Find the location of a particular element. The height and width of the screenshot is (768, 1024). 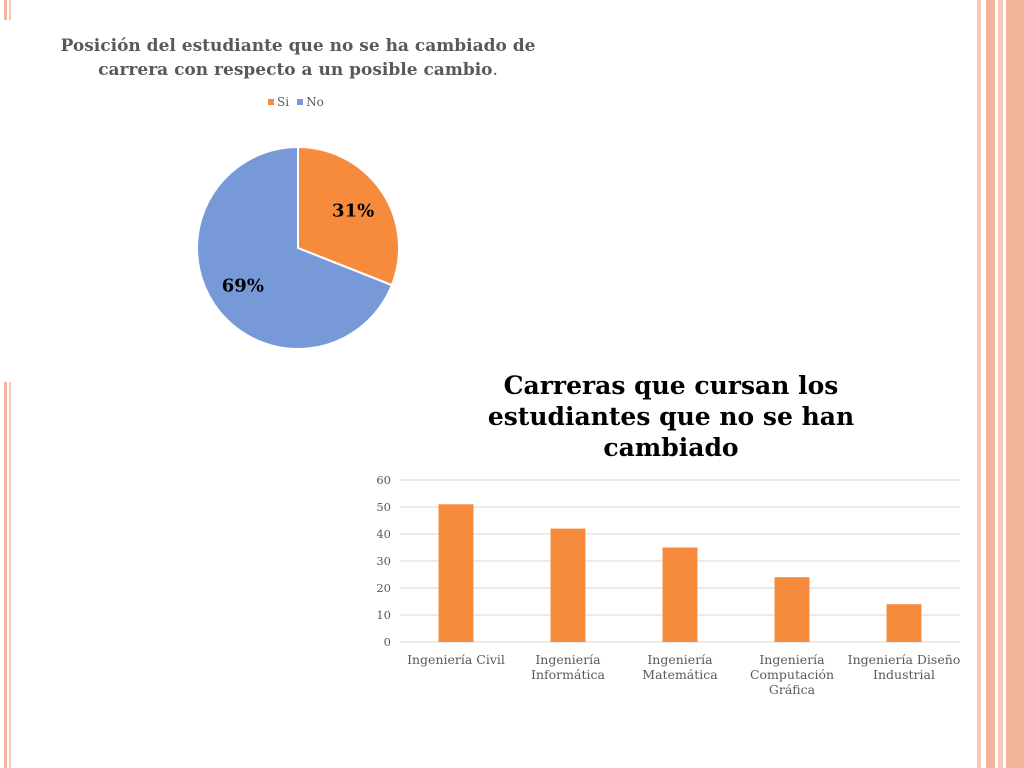

y-tick-label: 40 is located at coordinates (383, 534).